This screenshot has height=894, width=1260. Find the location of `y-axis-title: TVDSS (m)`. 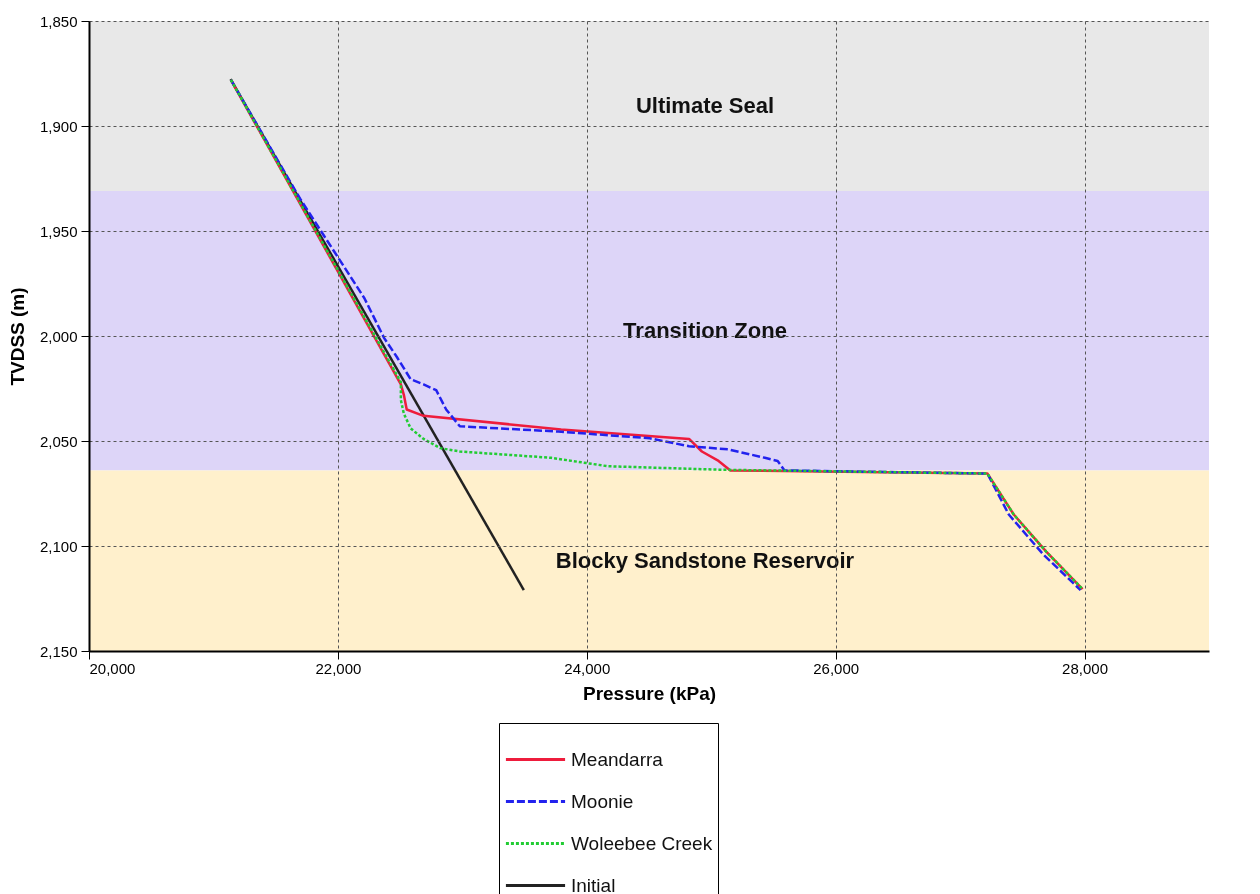

y-axis-title: TVDSS (m) is located at coordinates (17, 336).